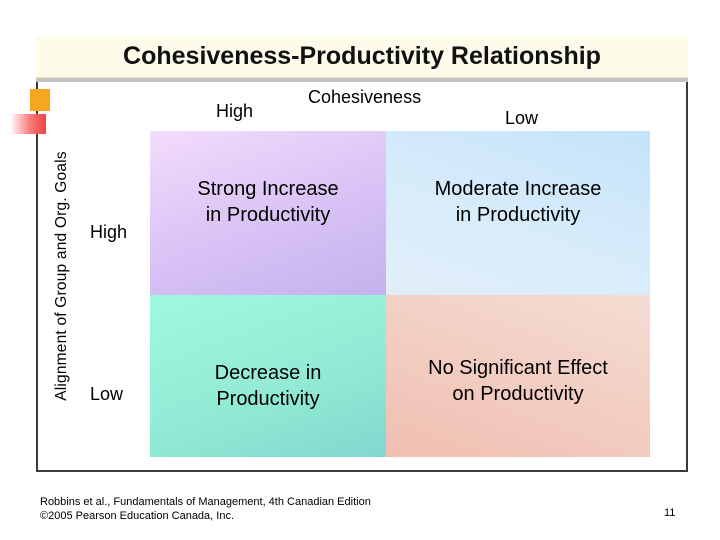  I want to click on title-band, so click(362, 57).